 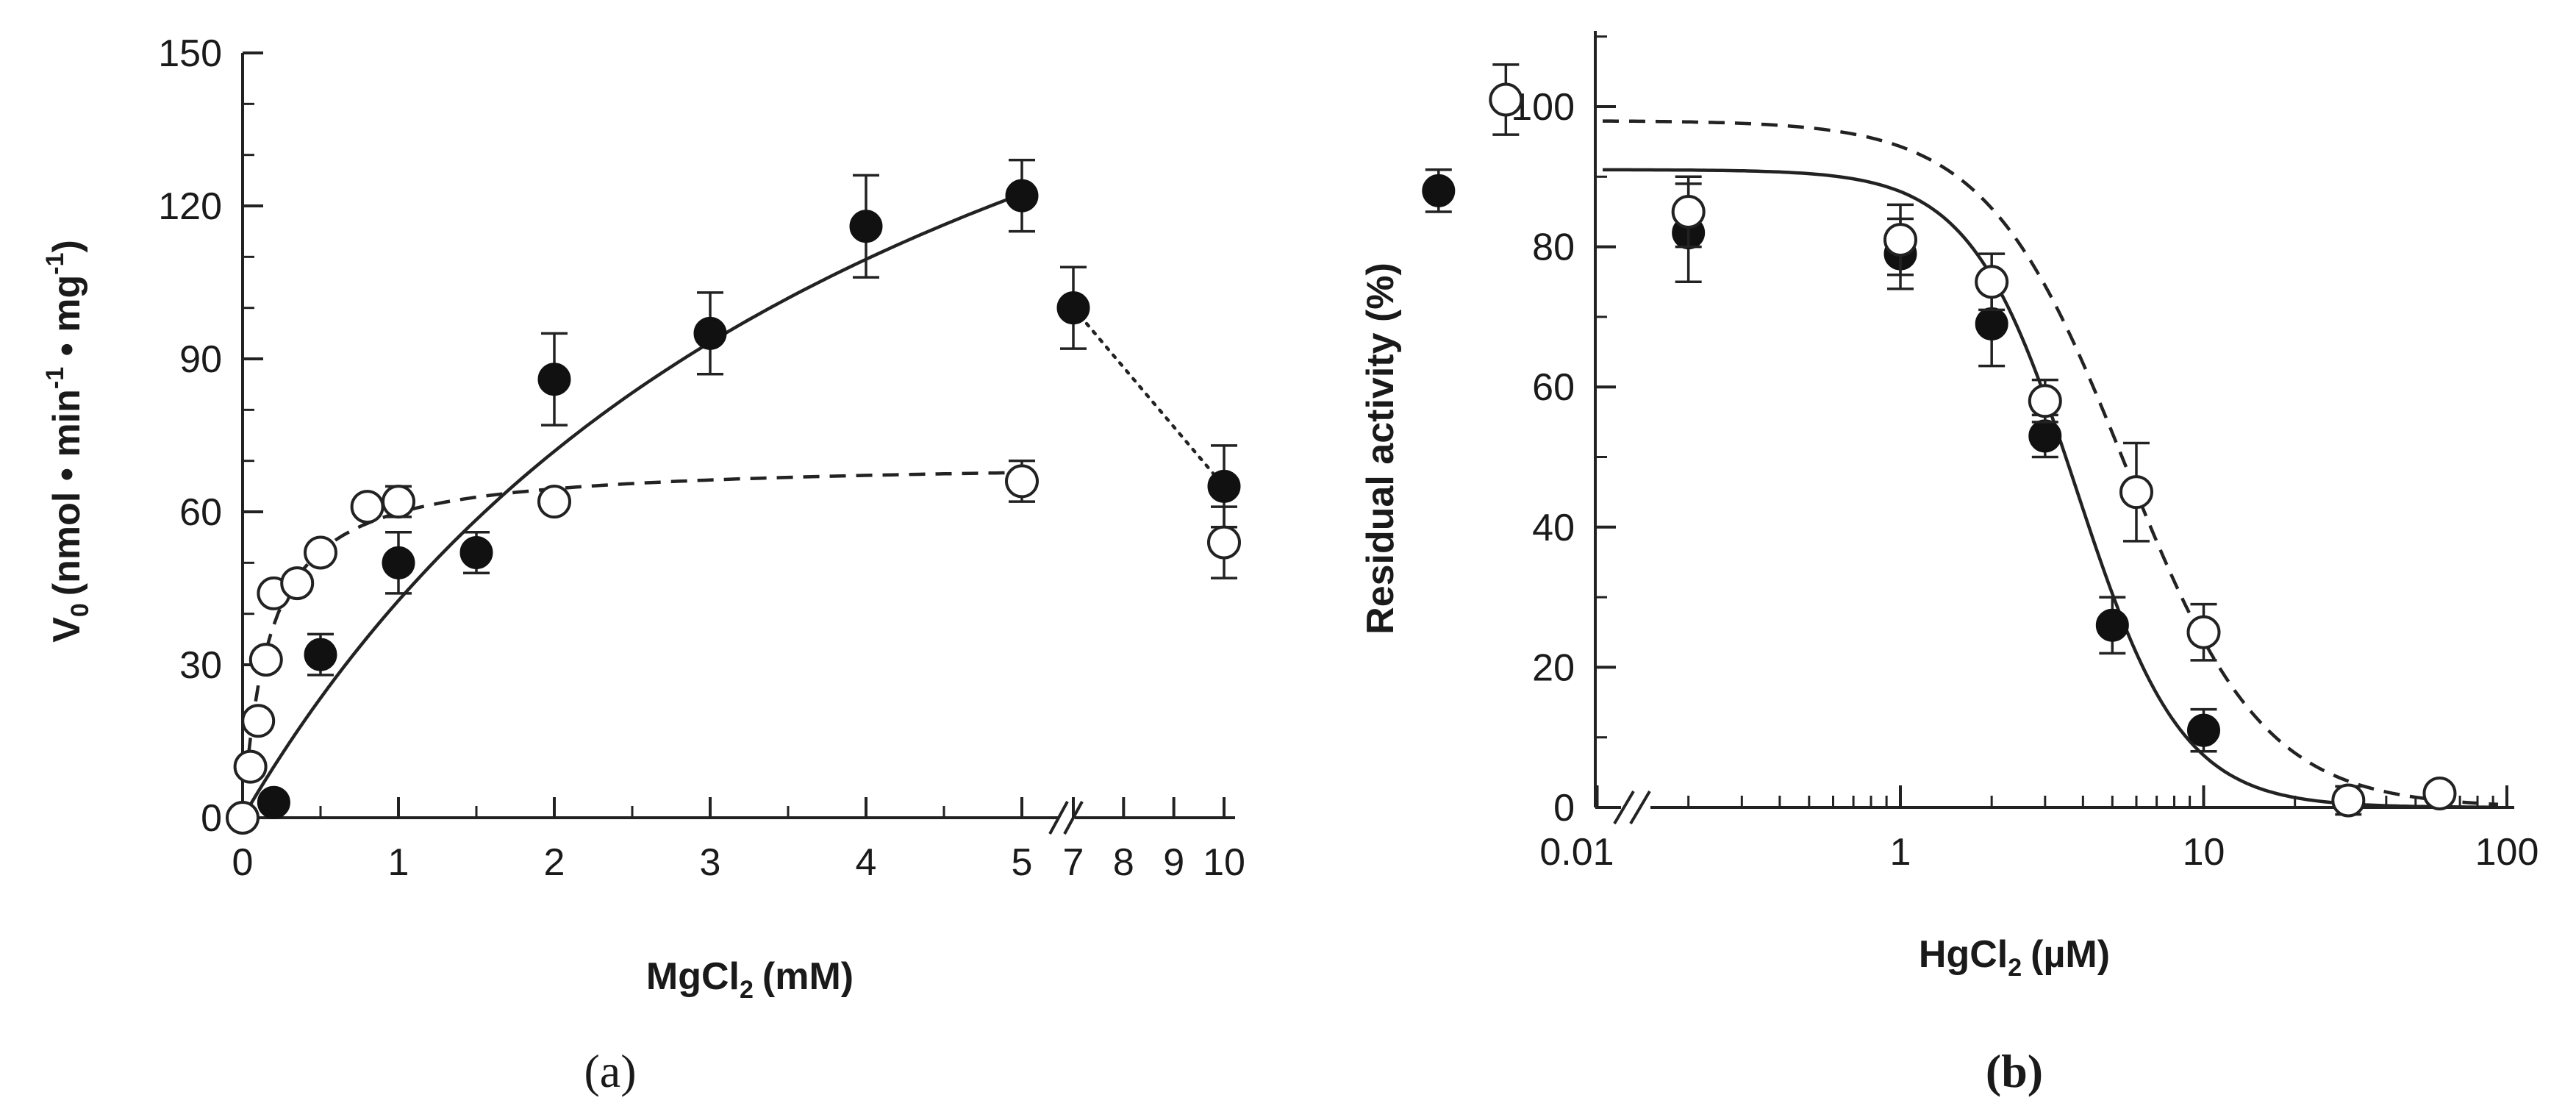 I want to click on panel-b-x-axis-title: HgCl2 (µM), so click(x=2015, y=958).